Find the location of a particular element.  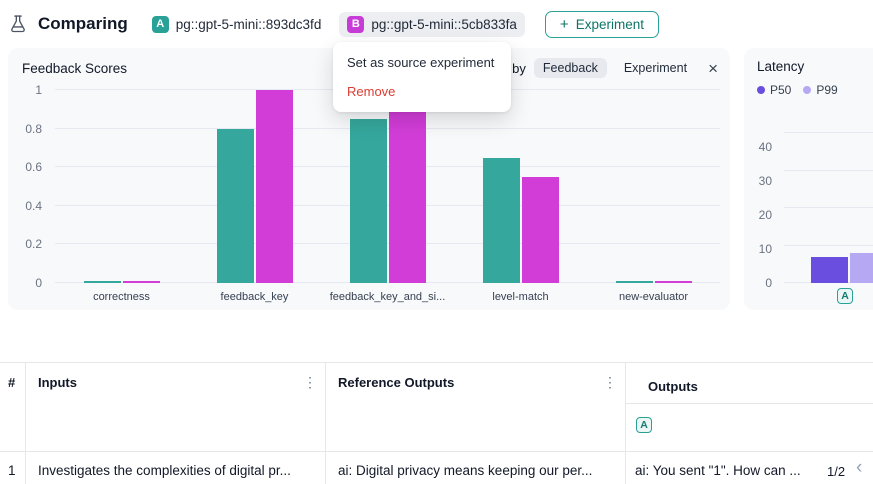

column-header-outputs: Outputs is located at coordinates (673, 386).